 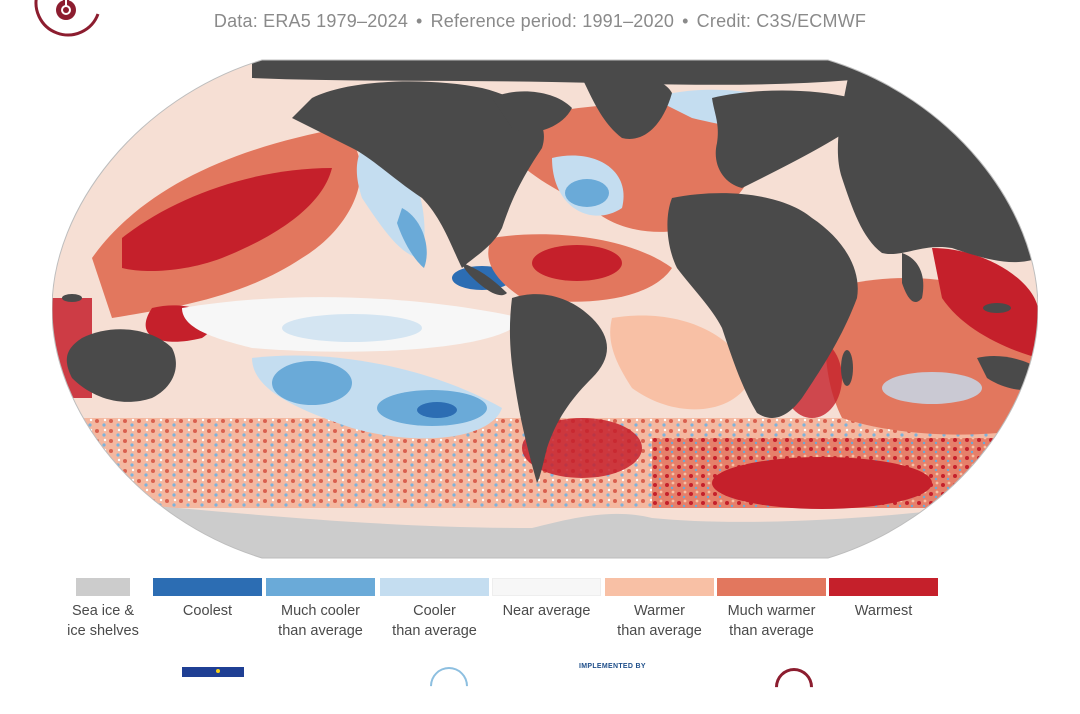 I want to click on legend-item-warmest: Warmest, so click(x=883, y=599).